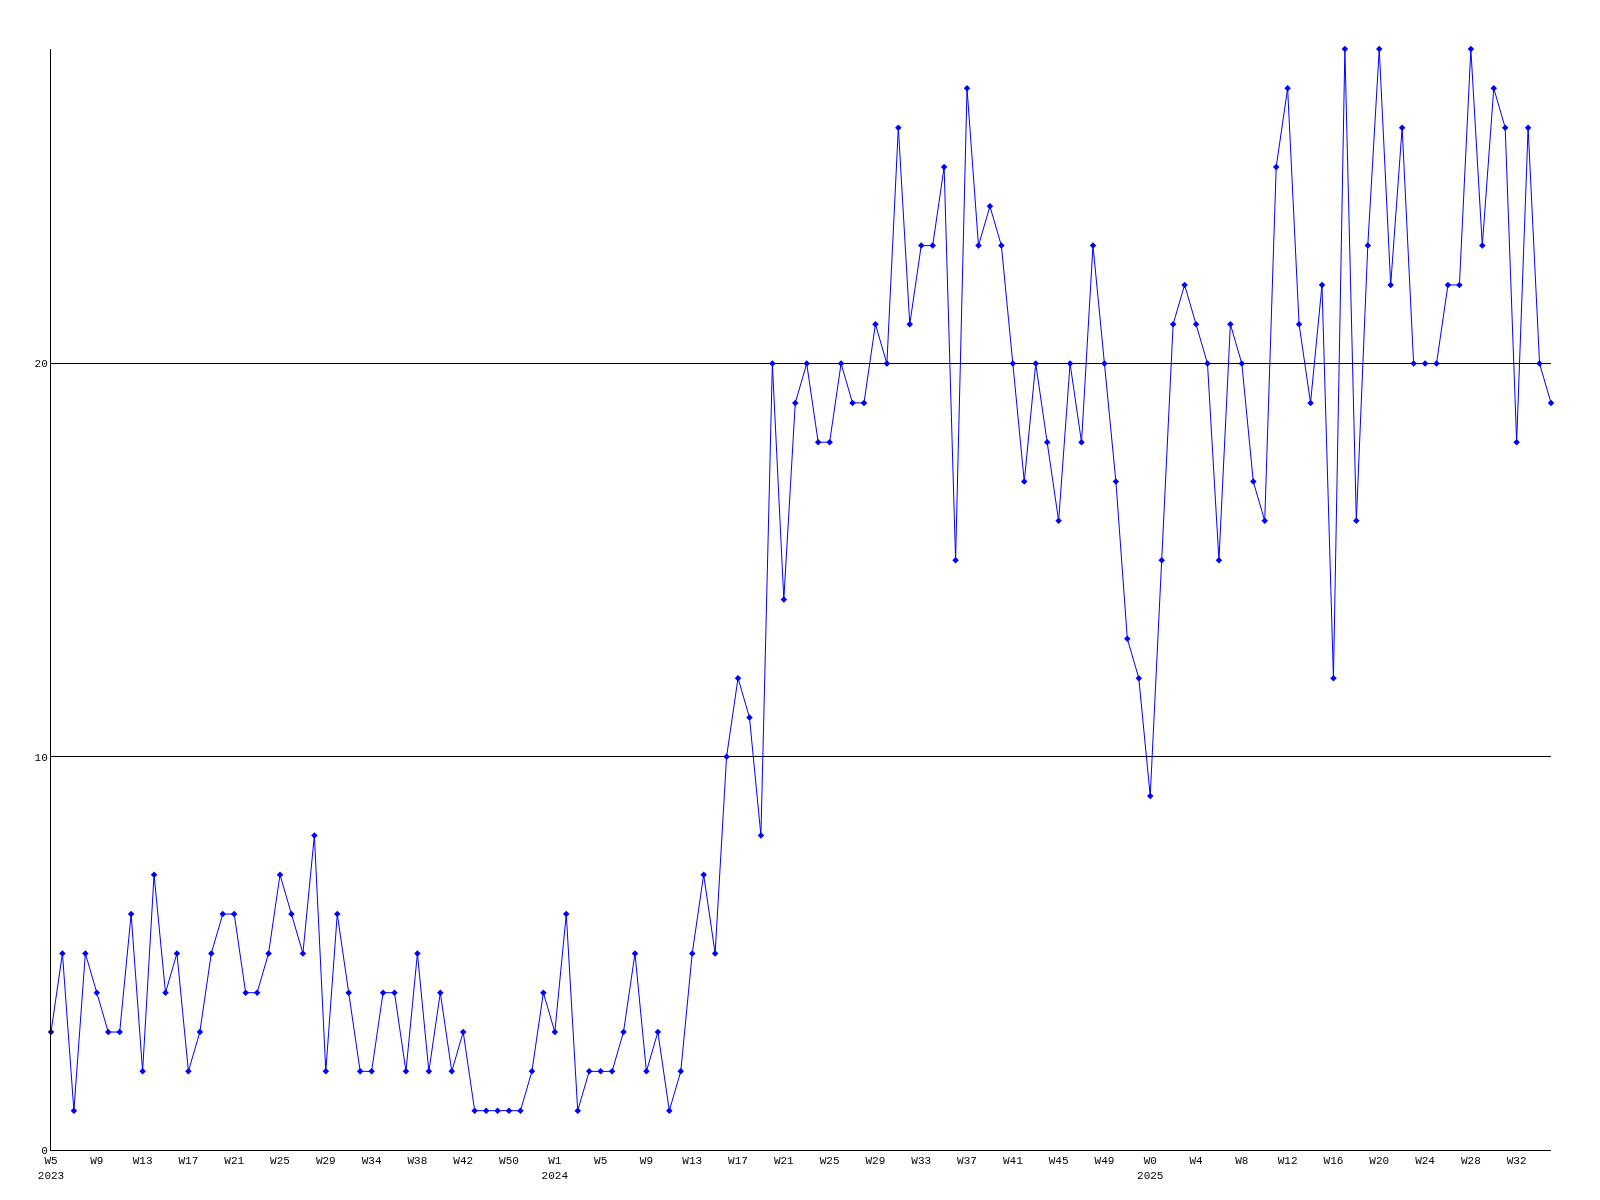 The height and width of the screenshot is (1200, 1600). I want to click on x-tick-label: W20, so click(1379, 1161).